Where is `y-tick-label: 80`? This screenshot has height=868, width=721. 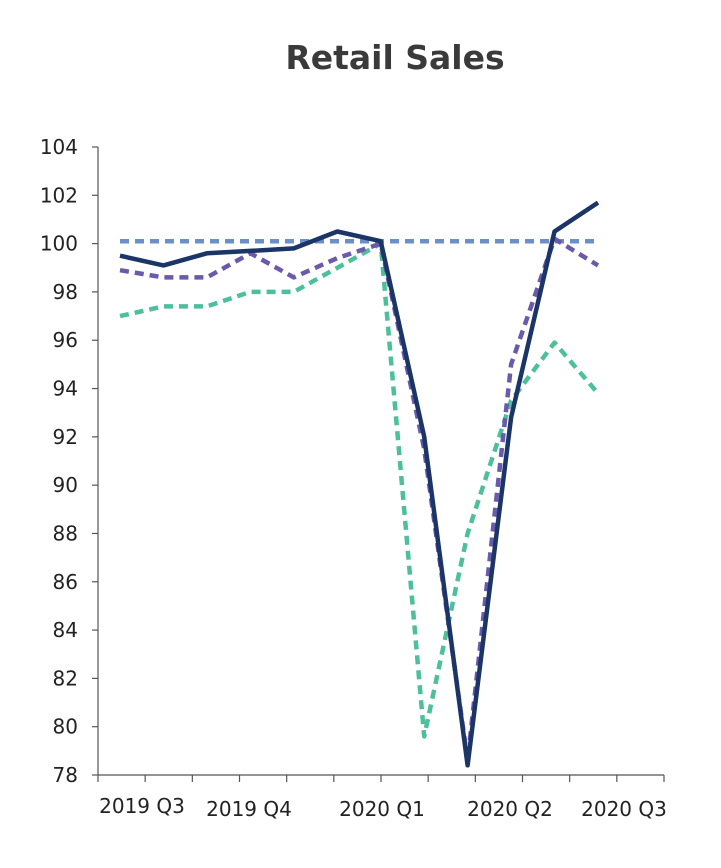 y-tick-label: 80 is located at coordinates (65, 727).